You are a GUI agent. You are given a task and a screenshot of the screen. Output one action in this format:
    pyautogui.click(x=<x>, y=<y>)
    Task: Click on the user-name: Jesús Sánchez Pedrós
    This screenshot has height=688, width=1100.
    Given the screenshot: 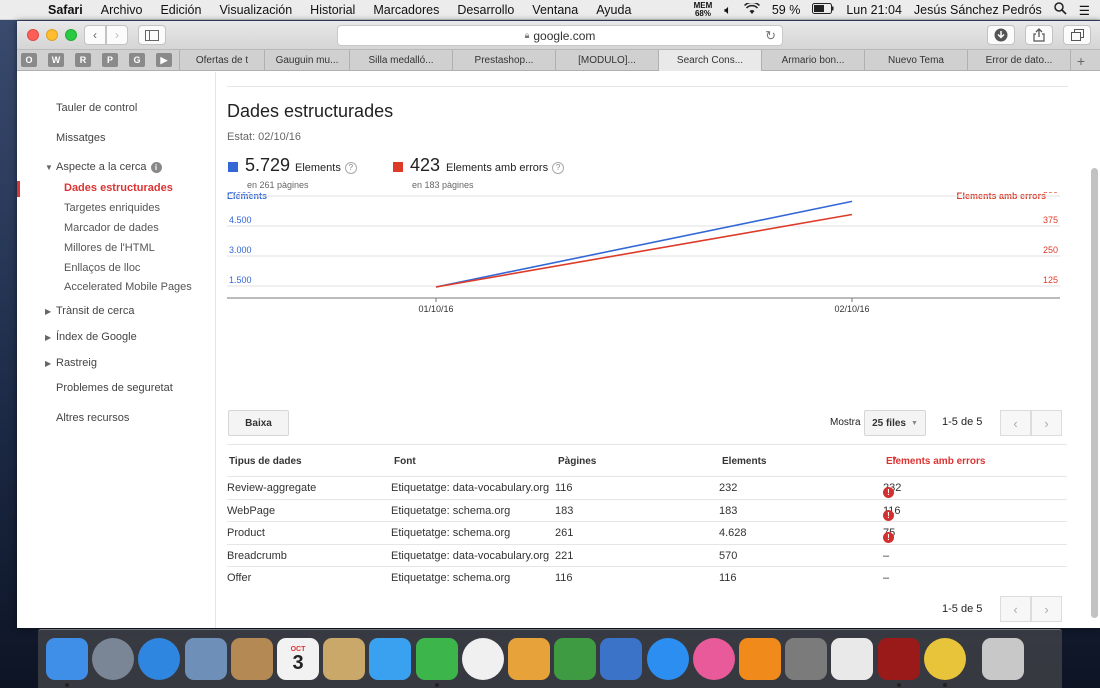 What is the action you would take?
    pyautogui.click(x=977, y=10)
    